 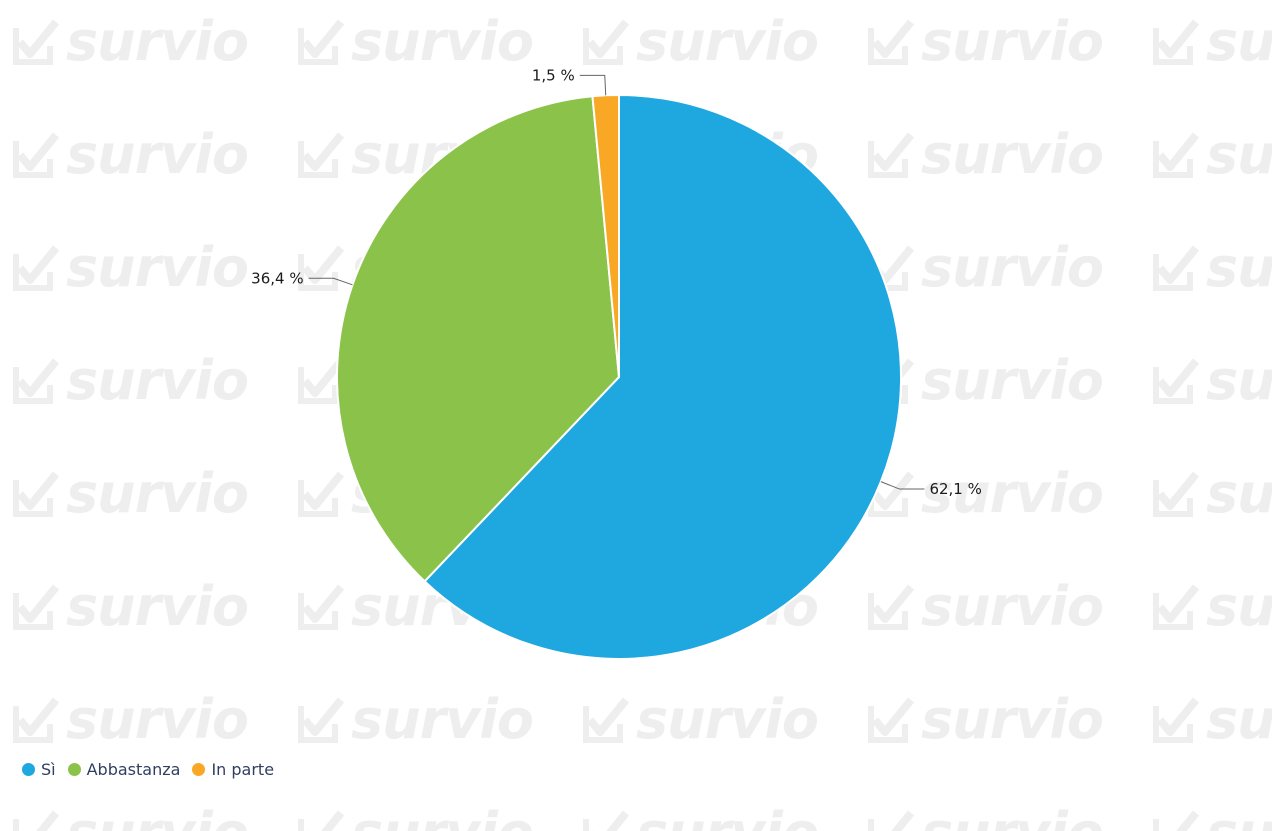 I want to click on legend-dot-in-parte, so click(x=199, y=769).